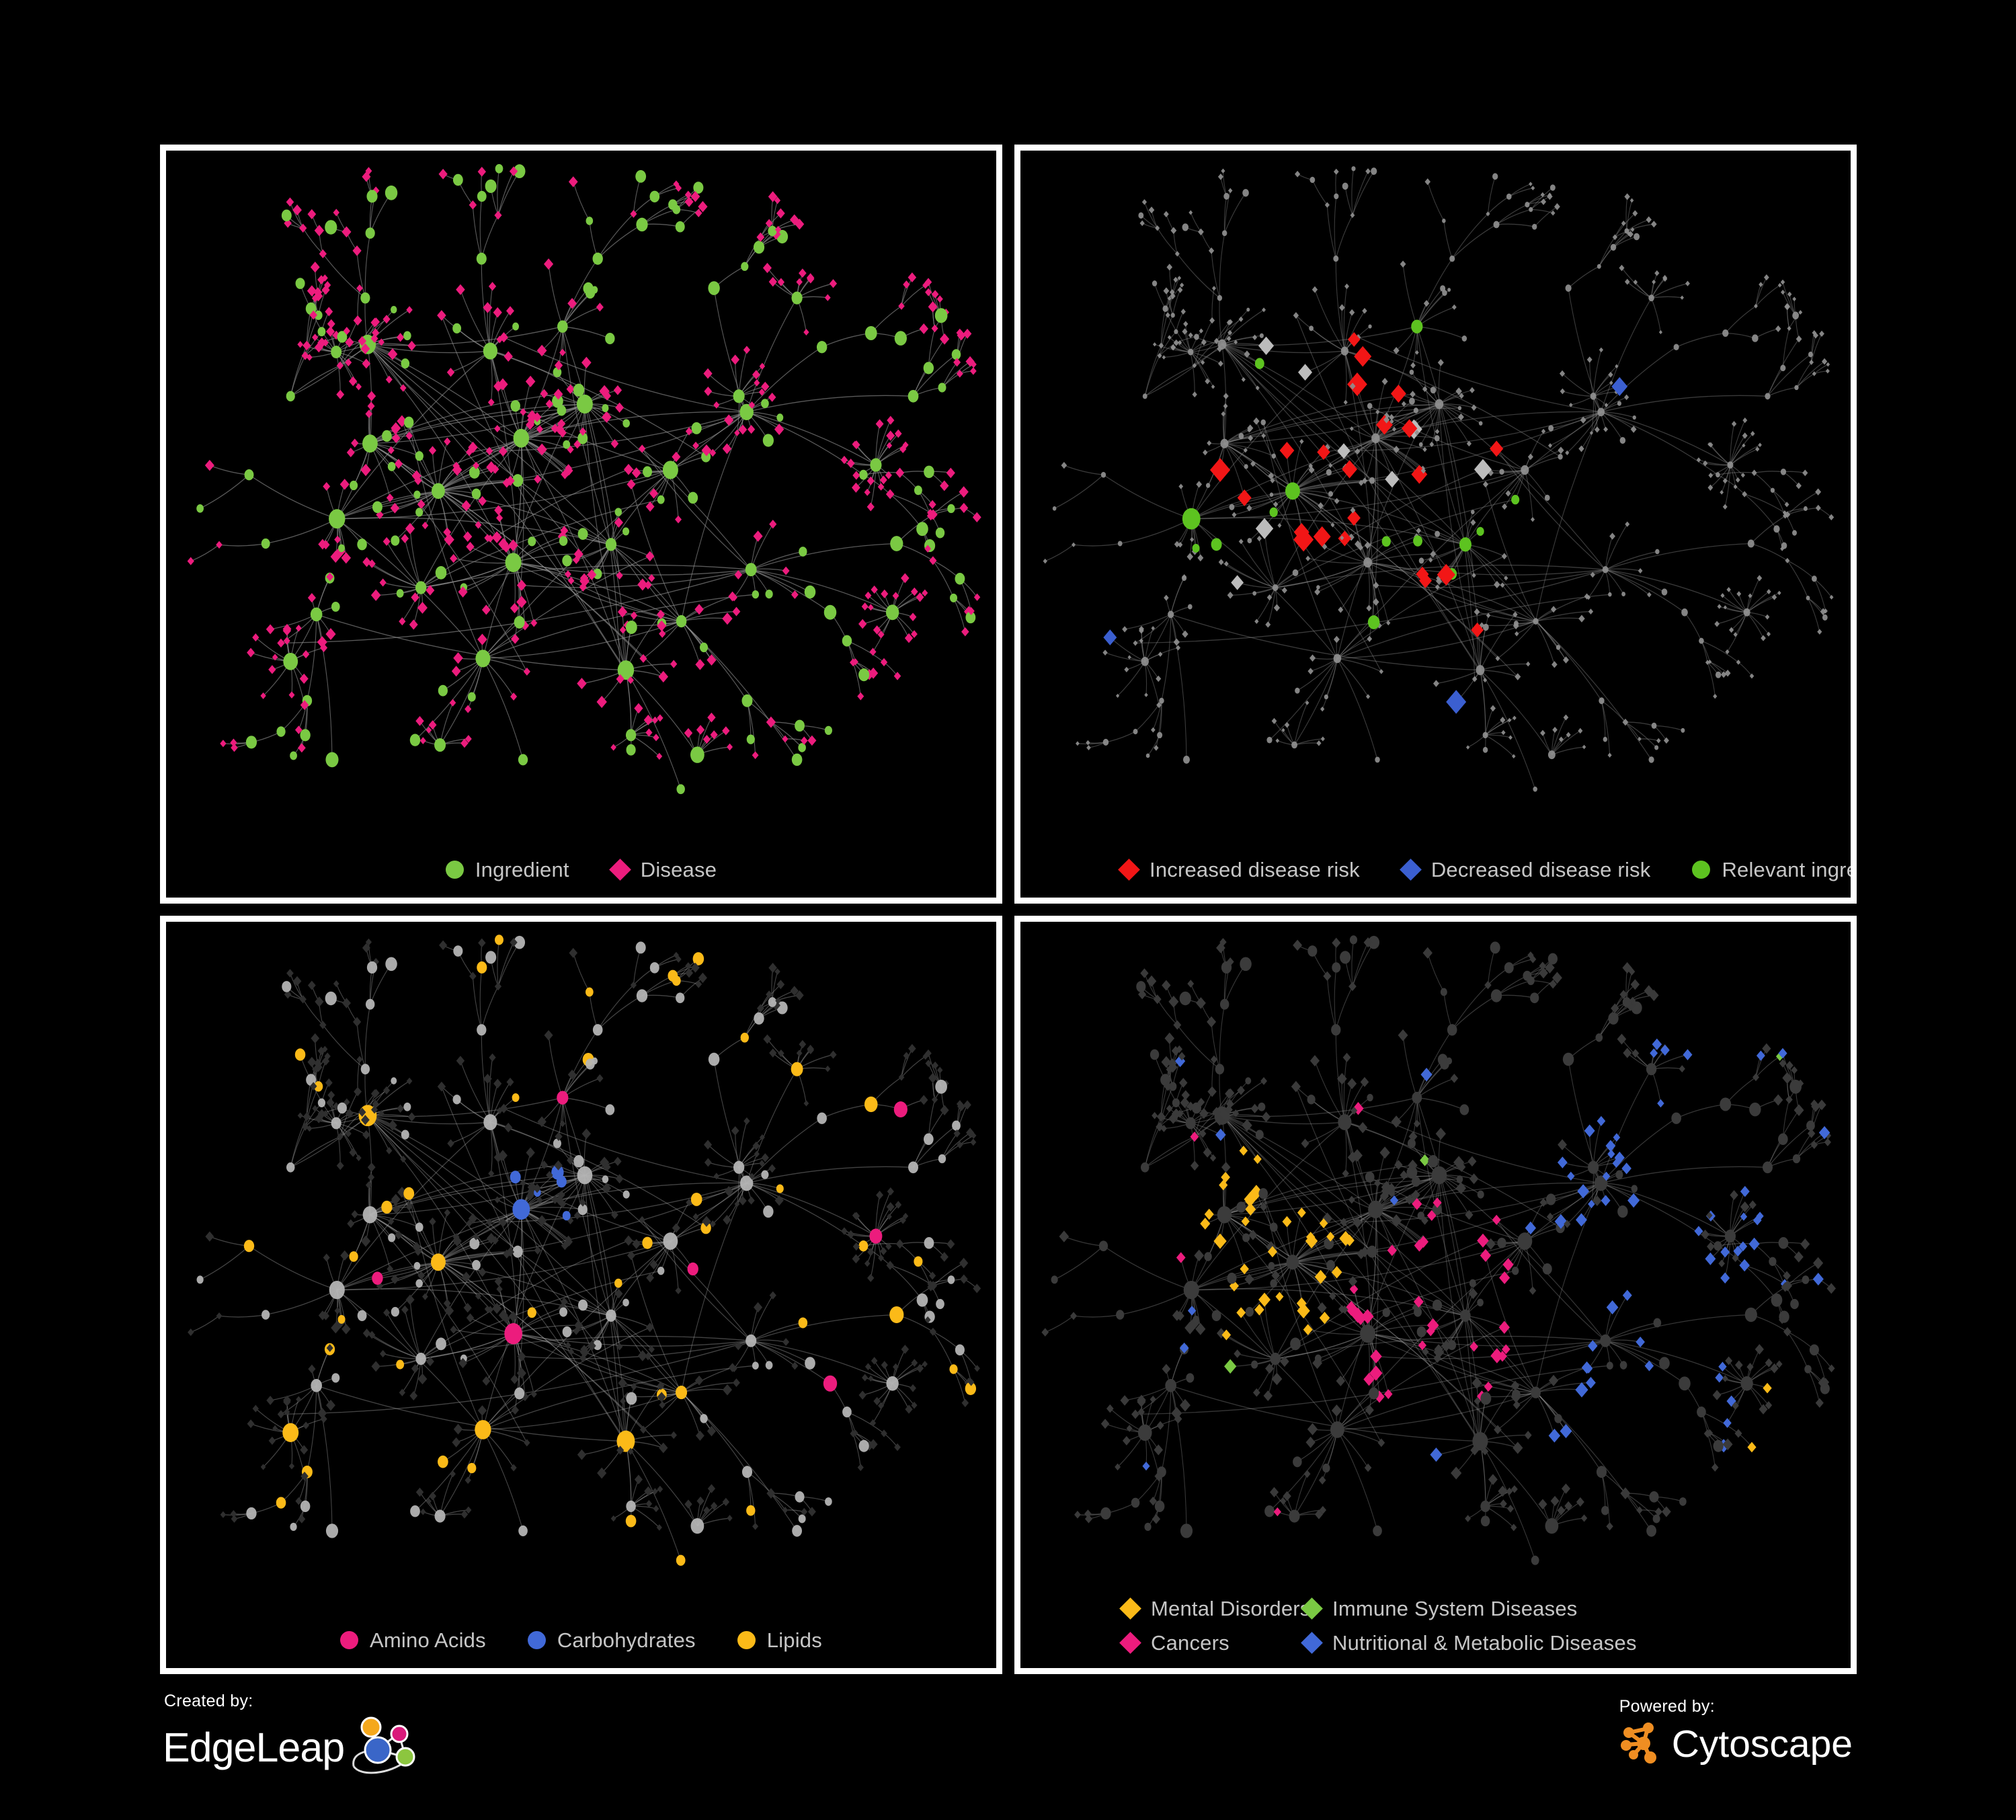  I want to click on created-by-kicker: Created by:, so click(208, 1701).